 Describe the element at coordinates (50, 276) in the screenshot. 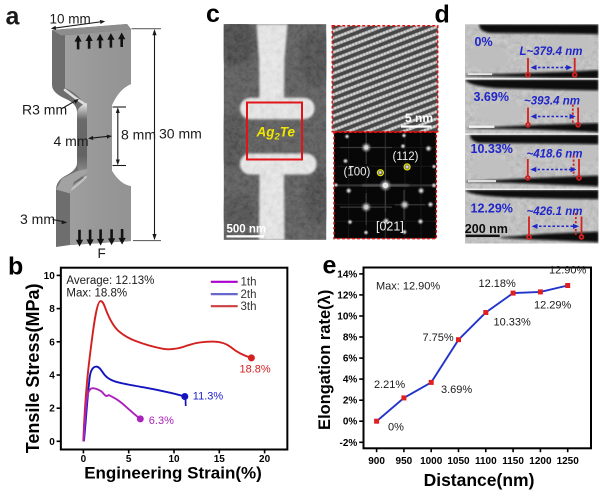

I see `svg-text: 10` at that location.